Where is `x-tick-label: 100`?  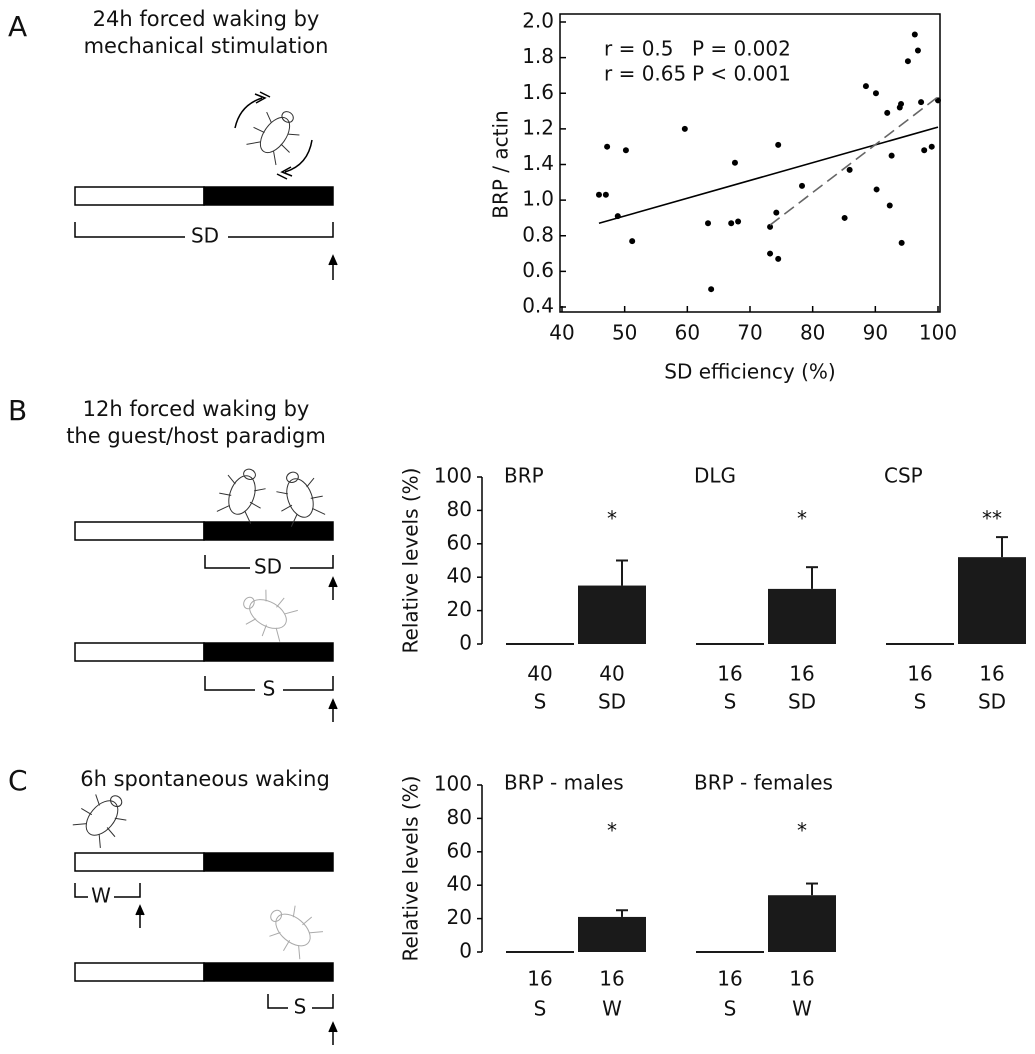 x-tick-label: 100 is located at coordinates (938, 333).